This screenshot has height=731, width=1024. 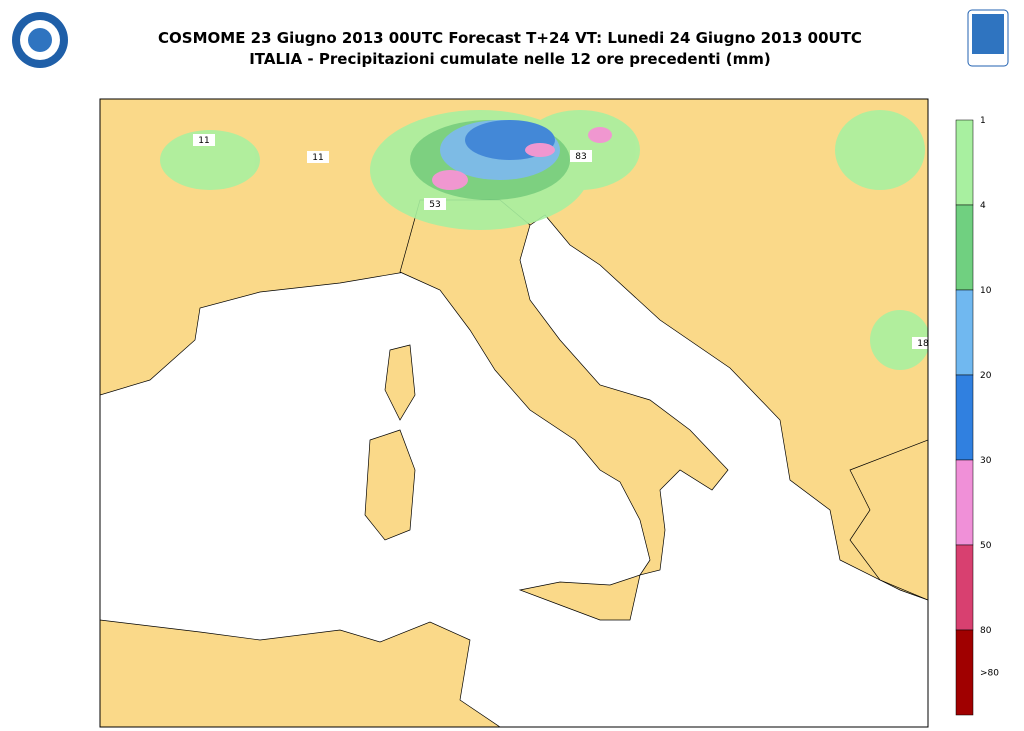 I want to click on logo-left, so click(x=40, y=40).